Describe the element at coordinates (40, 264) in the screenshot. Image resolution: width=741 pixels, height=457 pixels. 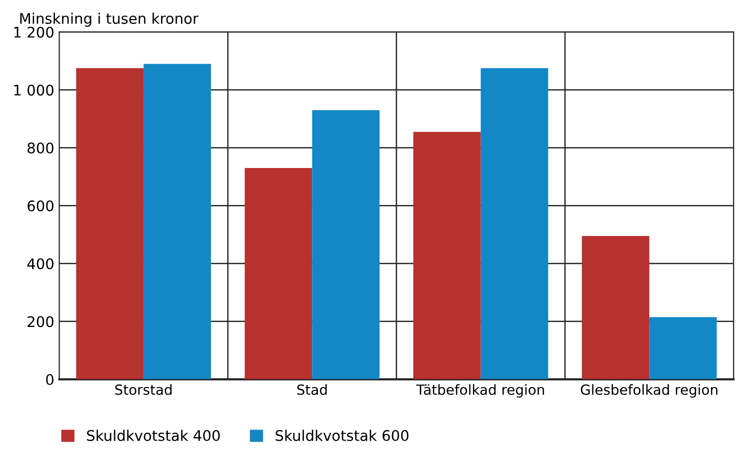
I see `y-tick-label: 400` at that location.